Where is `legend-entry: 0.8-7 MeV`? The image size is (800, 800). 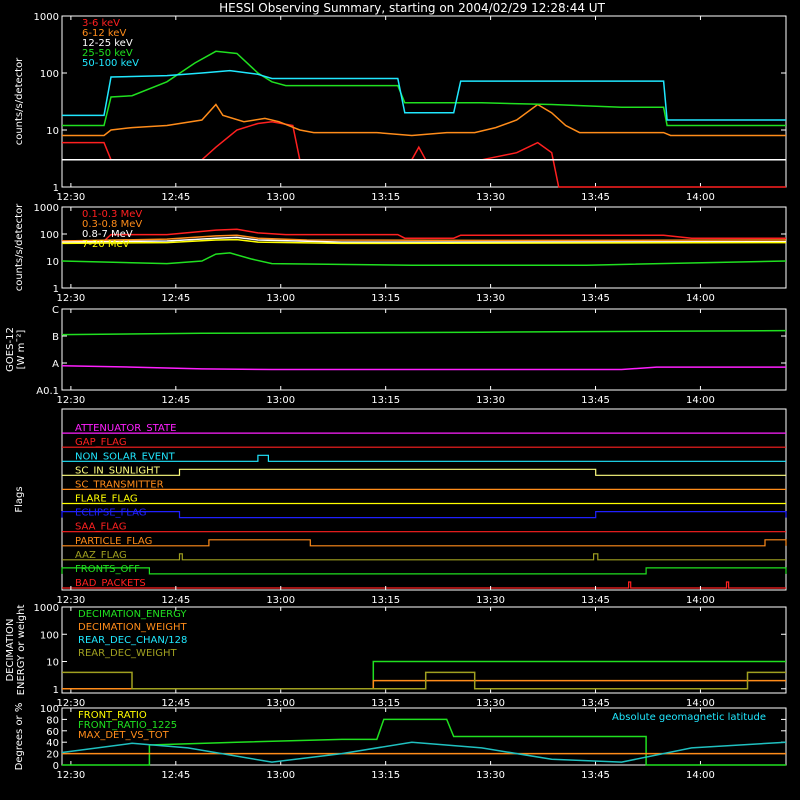
legend-entry: 0.8-7 MeV is located at coordinates (107, 234).